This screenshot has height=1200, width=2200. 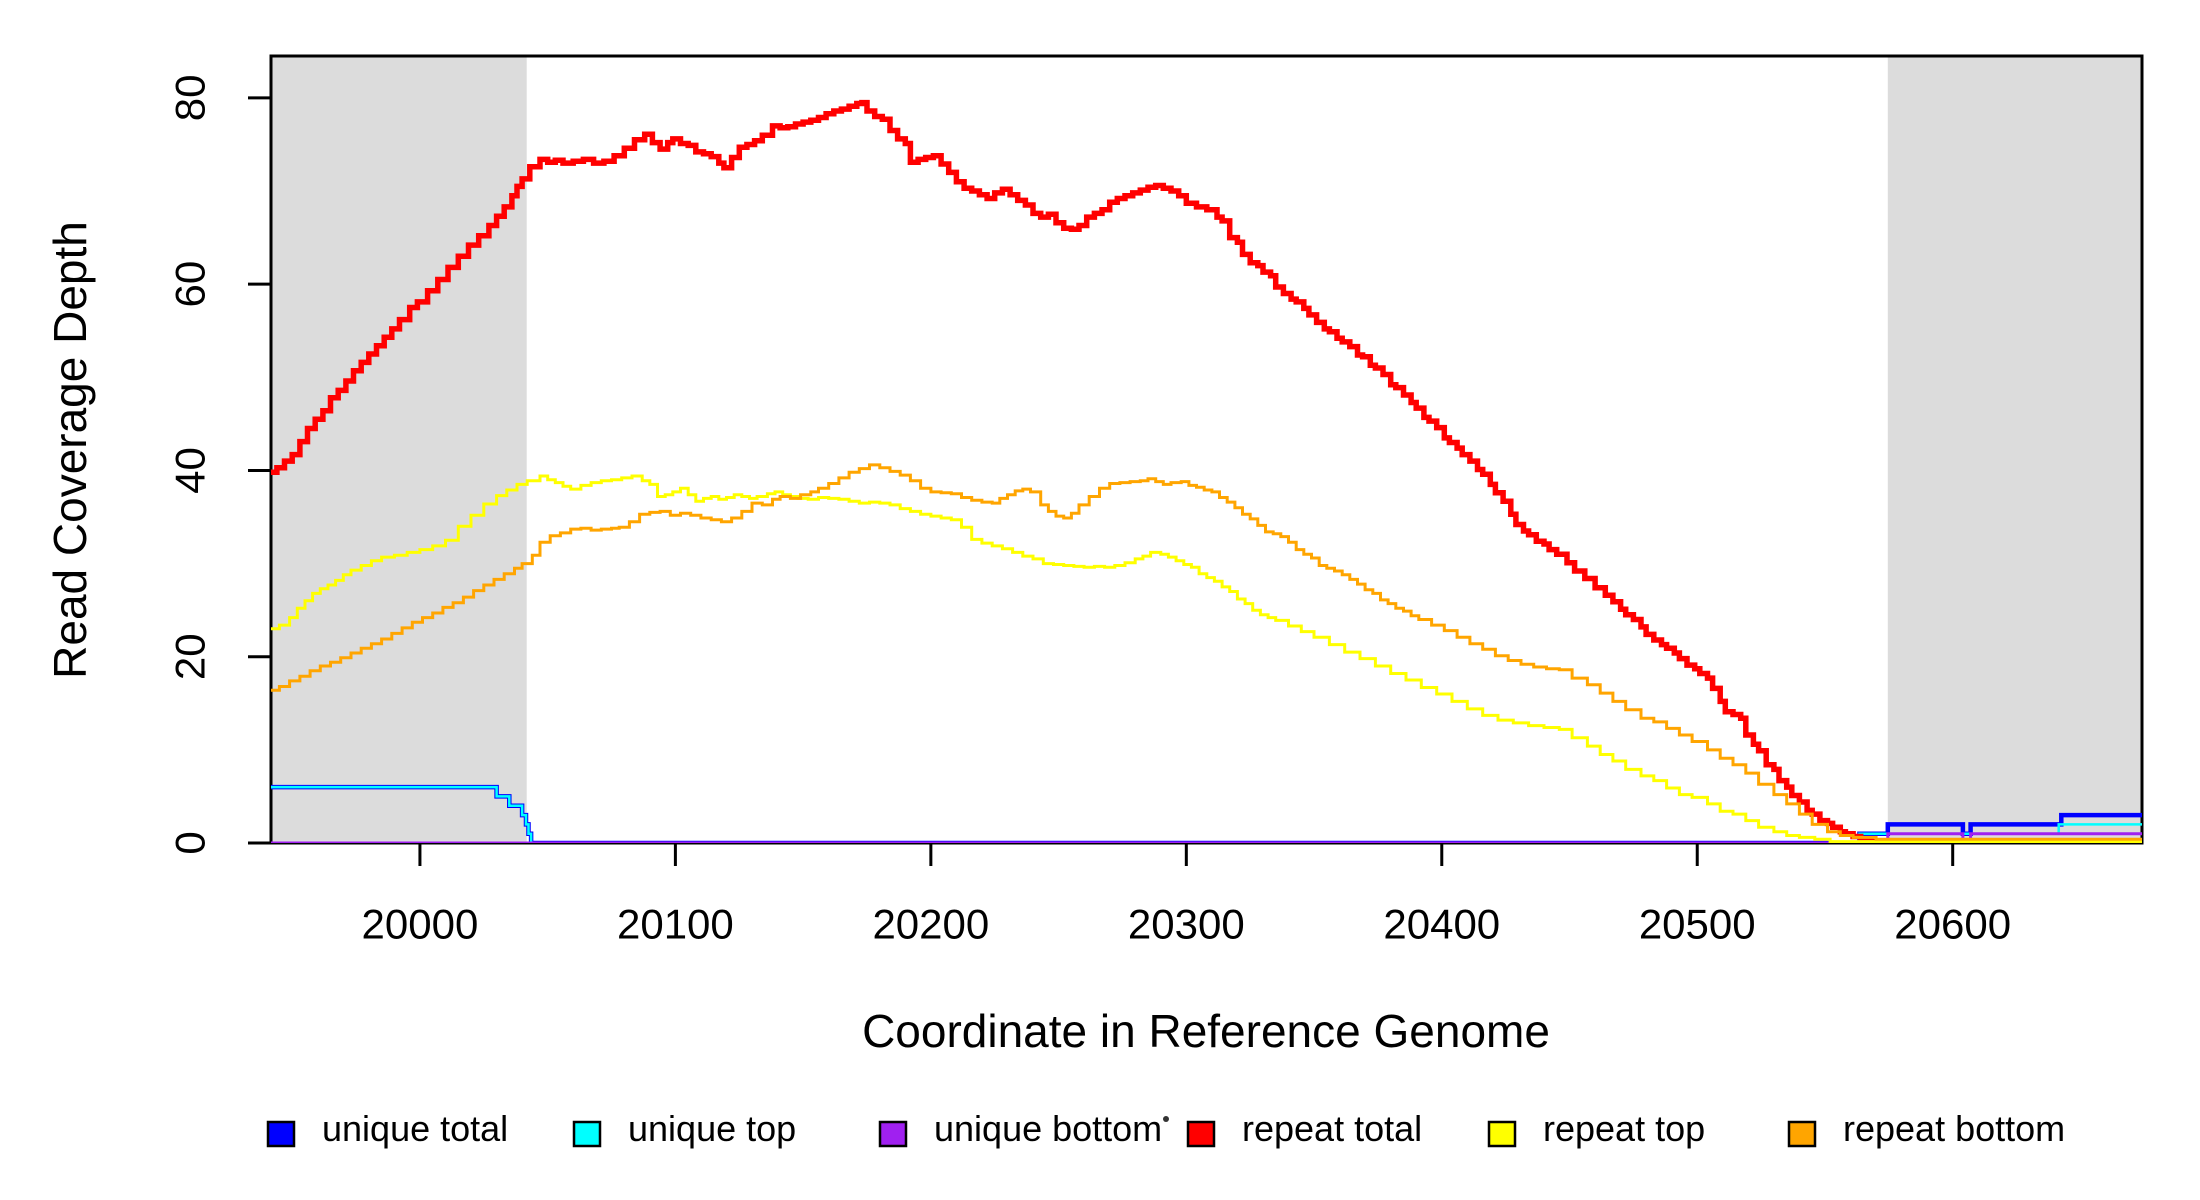 What do you see at coordinates (190, 284) in the screenshot?
I see `y-tick-label: 60` at bounding box center [190, 284].